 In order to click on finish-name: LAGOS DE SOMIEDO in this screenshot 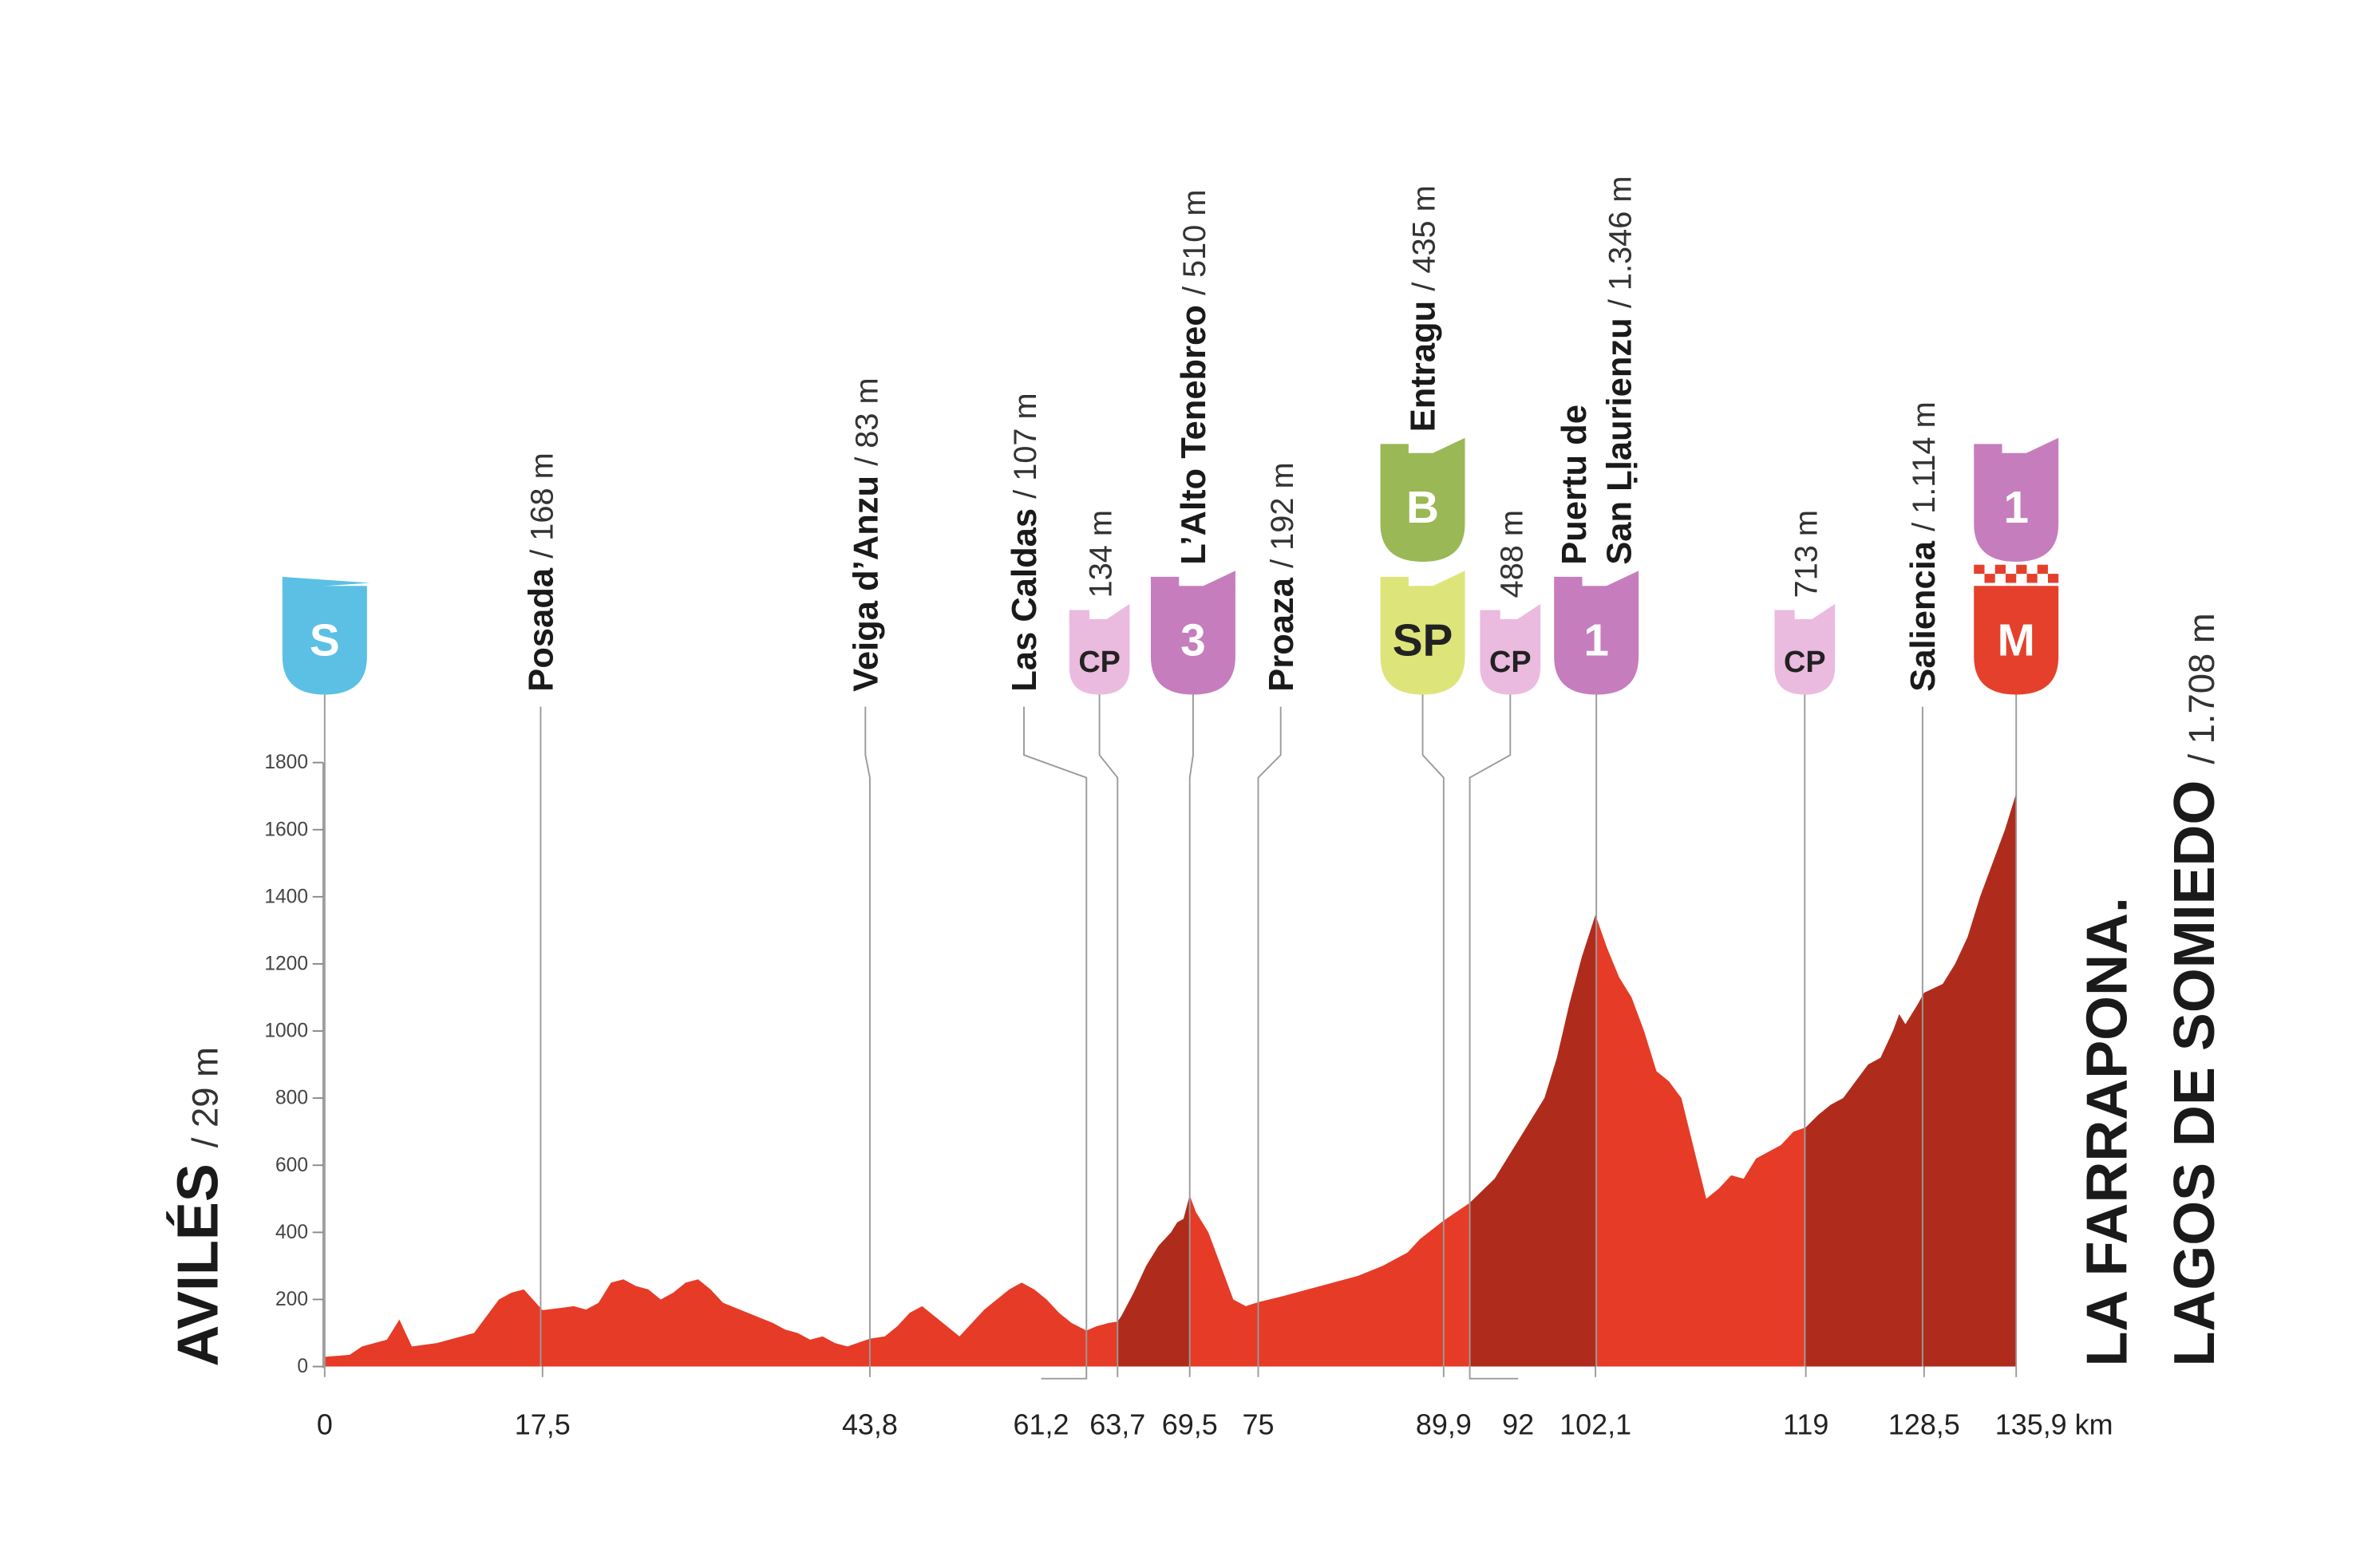, I will do `click(2195, 1073)`.